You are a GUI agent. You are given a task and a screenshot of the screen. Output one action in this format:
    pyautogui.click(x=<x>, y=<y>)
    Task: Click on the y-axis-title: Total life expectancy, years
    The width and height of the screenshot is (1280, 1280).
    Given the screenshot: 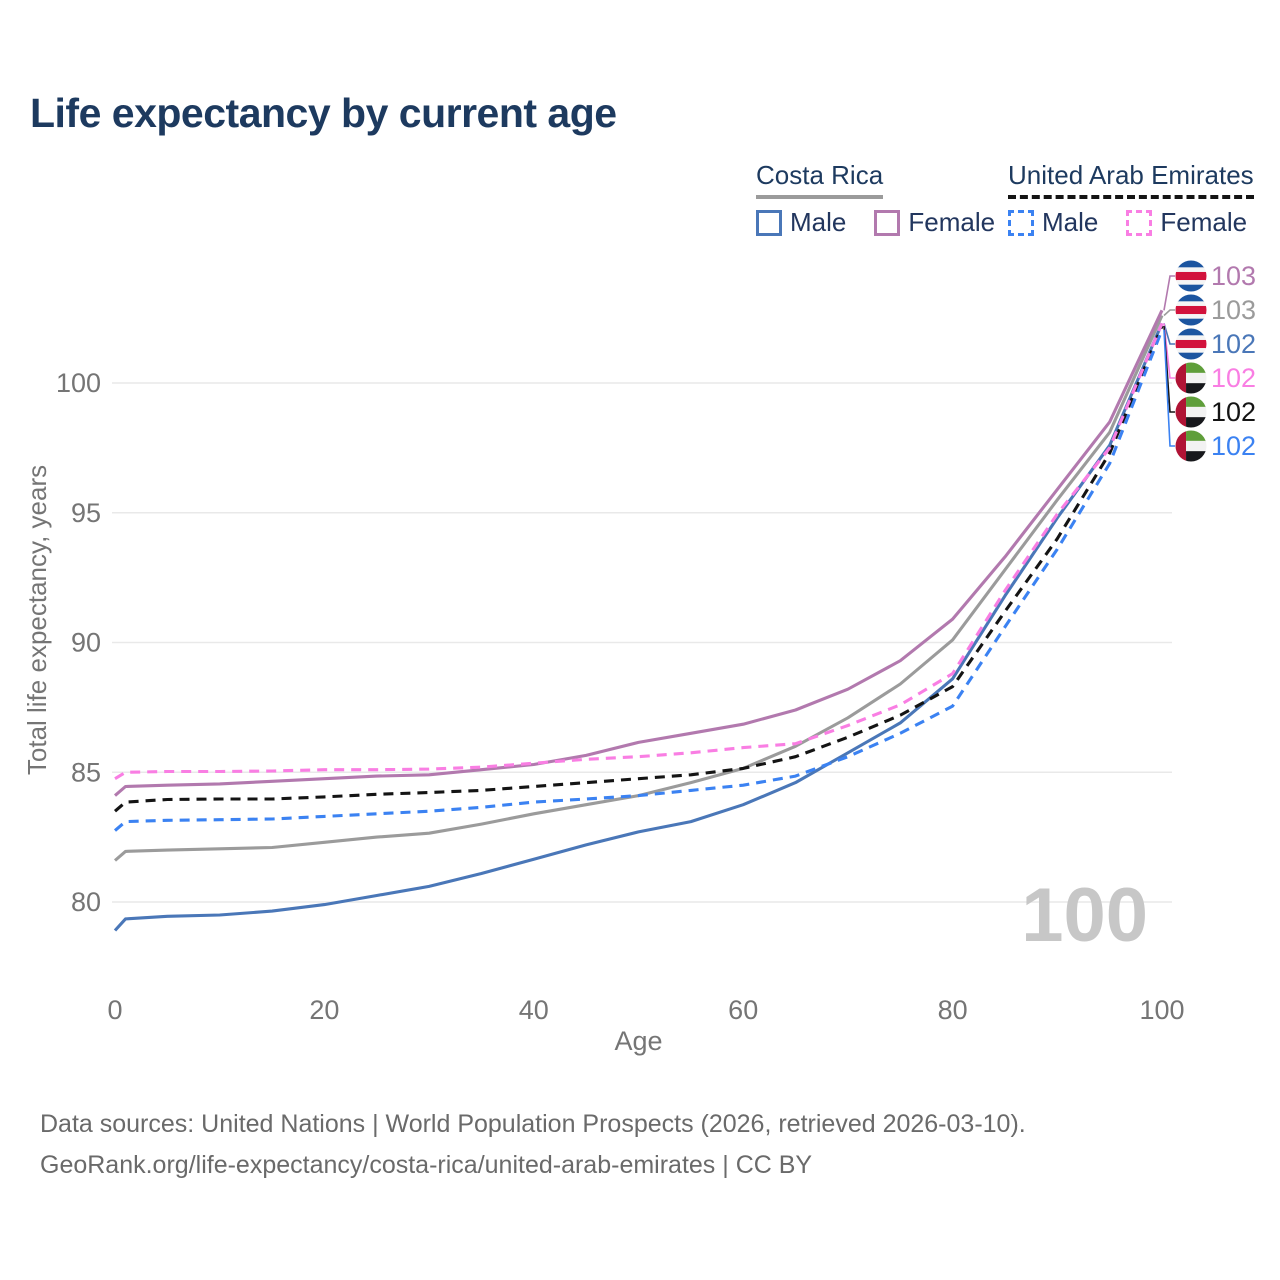 What is the action you would take?
    pyautogui.click(x=37, y=620)
    